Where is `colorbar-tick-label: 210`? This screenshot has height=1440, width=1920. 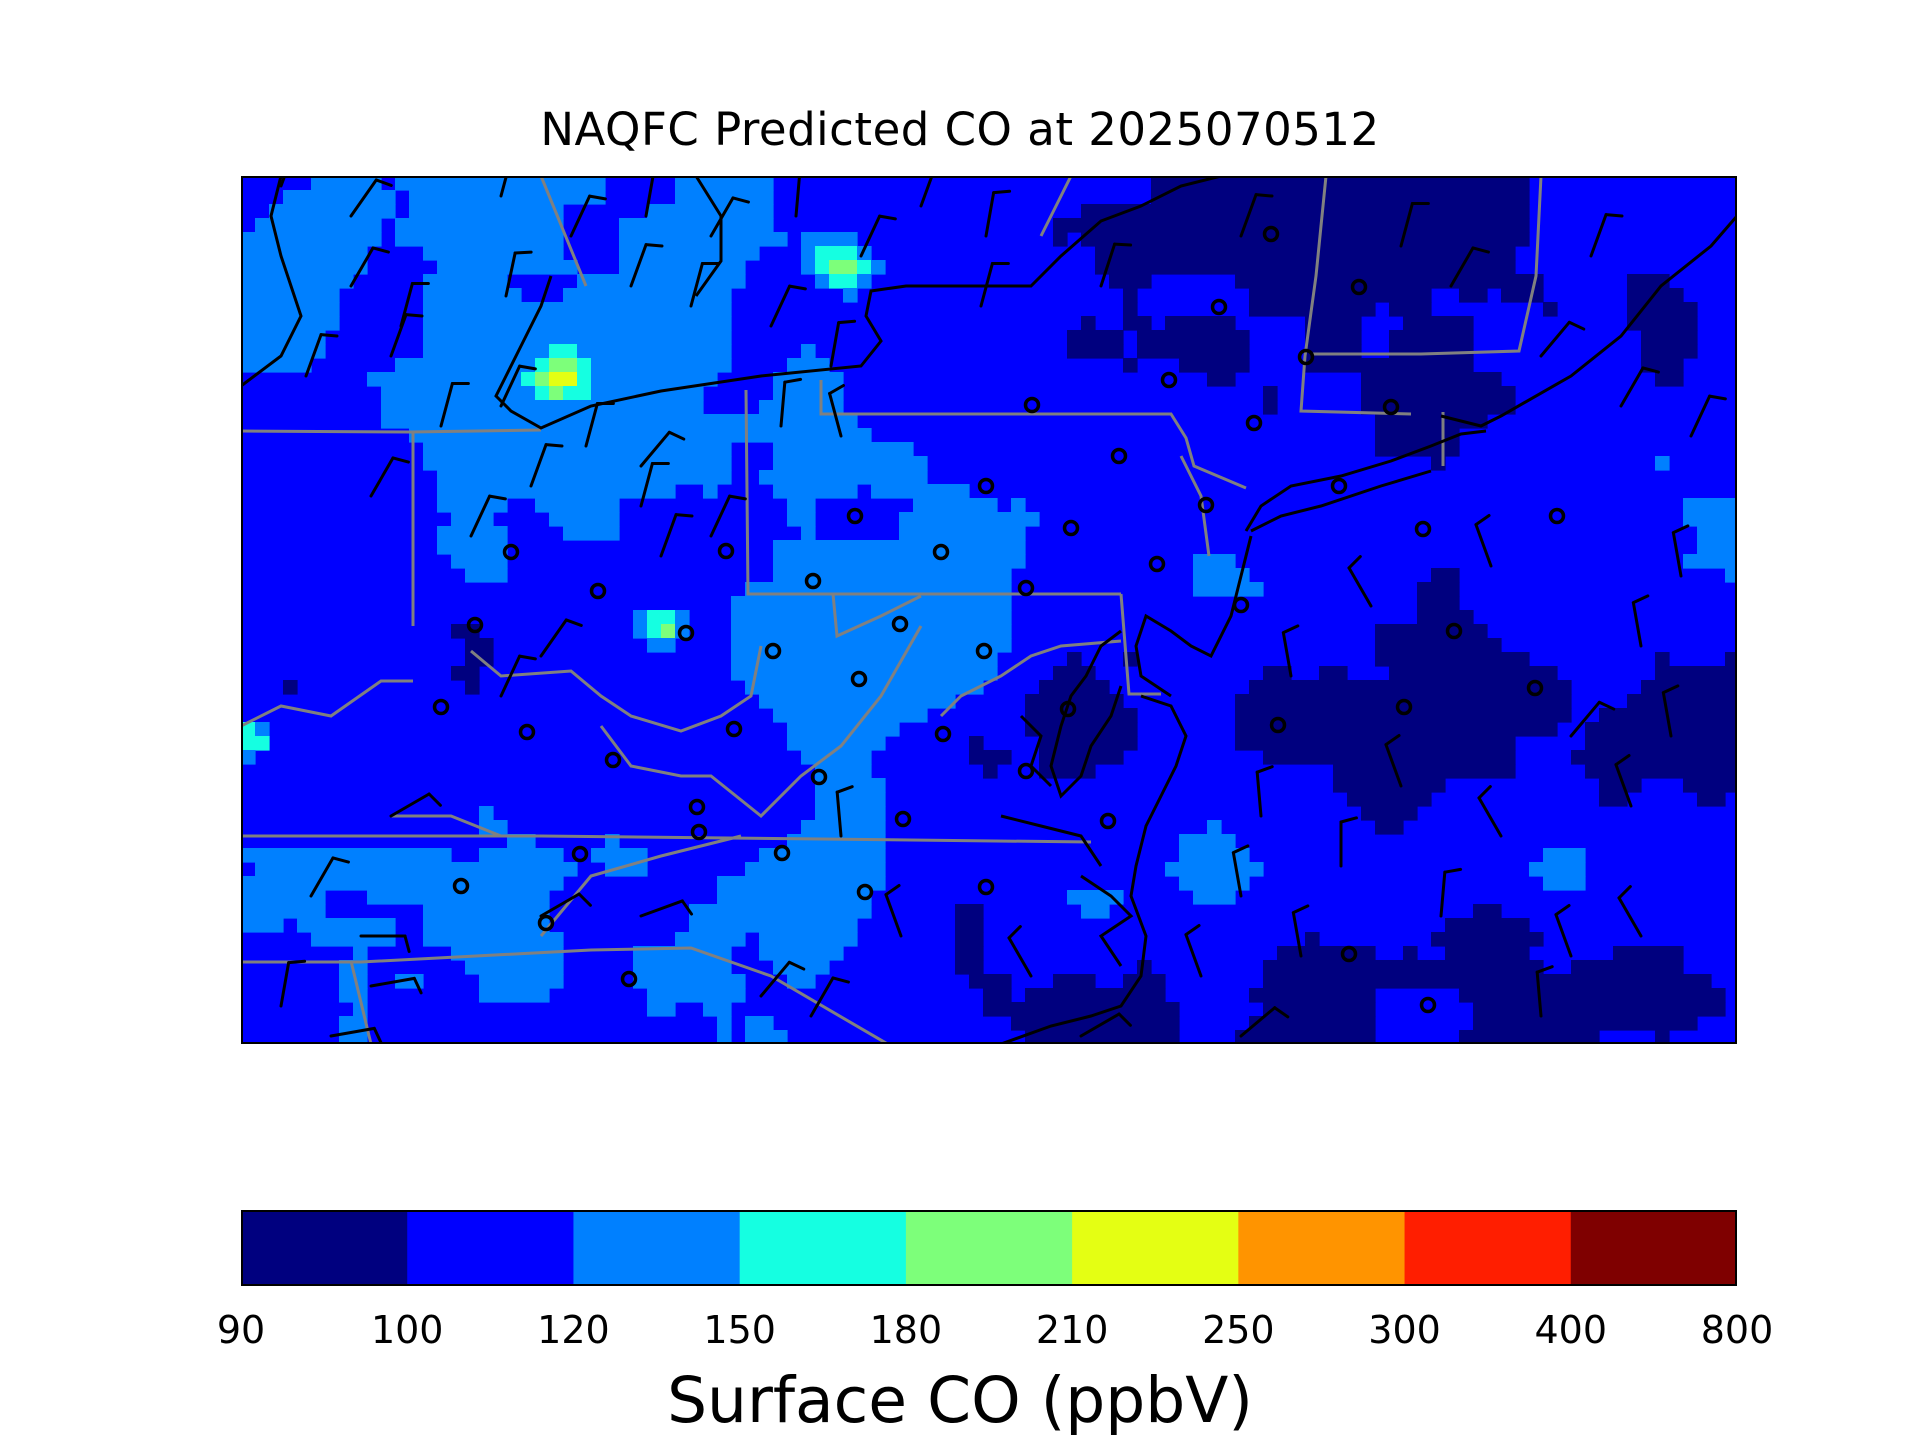
colorbar-tick-label: 210 is located at coordinates (1072, 1330).